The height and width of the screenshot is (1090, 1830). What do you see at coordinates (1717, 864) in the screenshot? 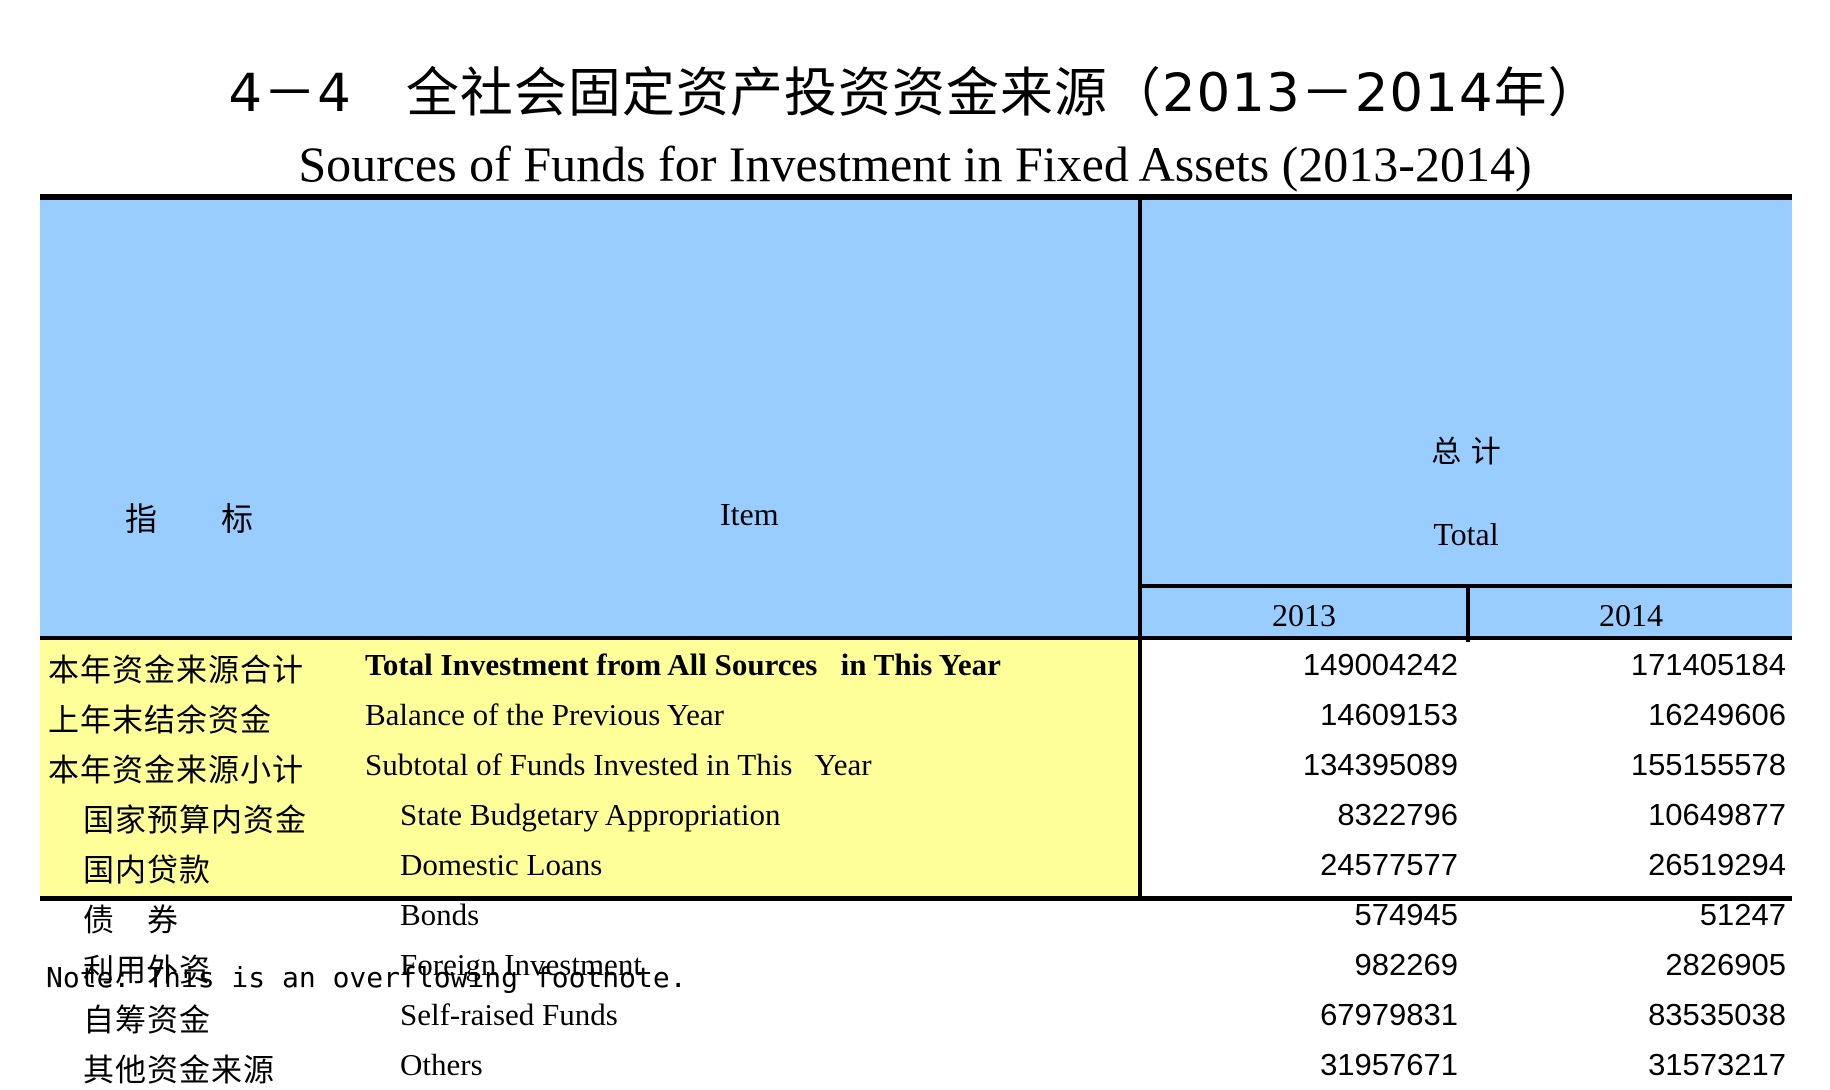
I see `row-value-2014: 26519294` at bounding box center [1717, 864].